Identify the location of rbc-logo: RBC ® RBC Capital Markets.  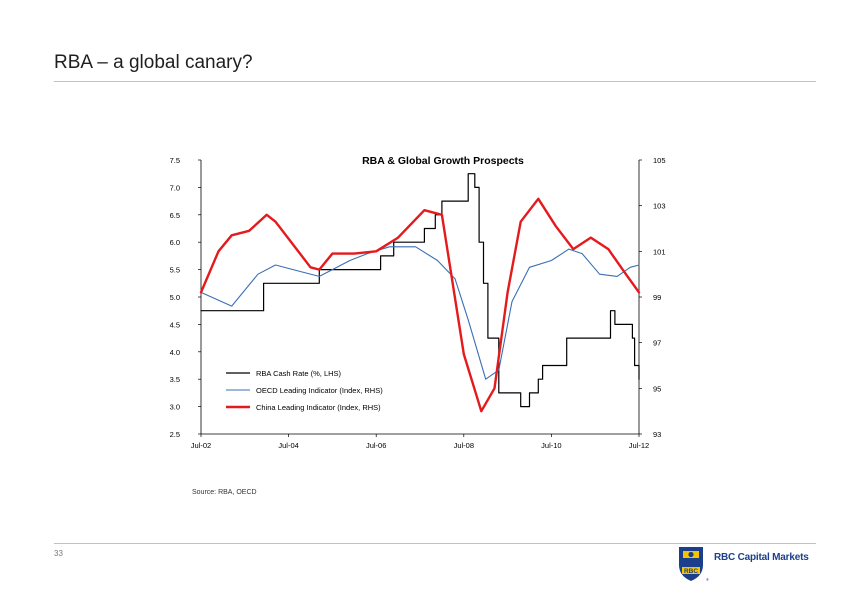
(746, 565).